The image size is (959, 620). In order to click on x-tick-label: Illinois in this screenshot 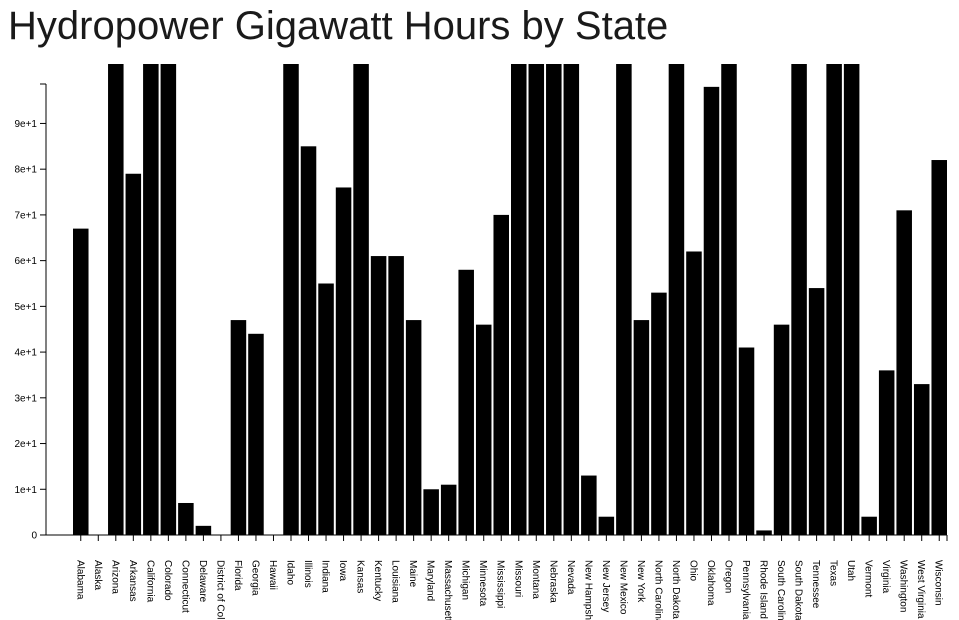, I will do `click(307, 574)`.